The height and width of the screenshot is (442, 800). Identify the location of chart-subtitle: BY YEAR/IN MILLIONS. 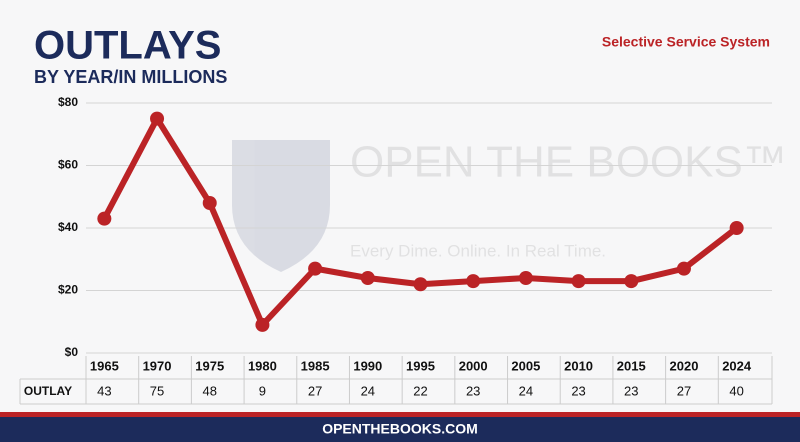
(130, 77).